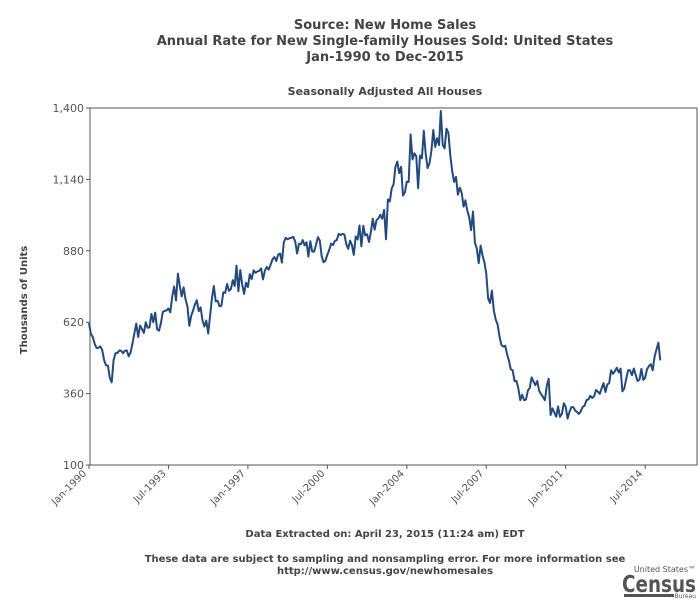 The height and width of the screenshot is (600, 700). Describe the element at coordinates (73, 322) in the screenshot. I see `y-tick-label: 620` at that location.